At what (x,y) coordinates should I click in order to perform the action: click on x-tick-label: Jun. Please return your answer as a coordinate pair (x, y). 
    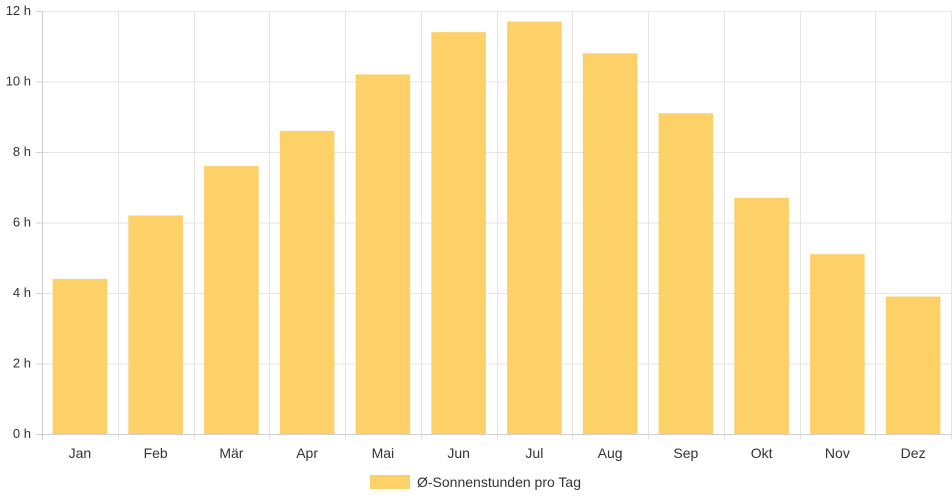
    Looking at the image, I should click on (458, 453).